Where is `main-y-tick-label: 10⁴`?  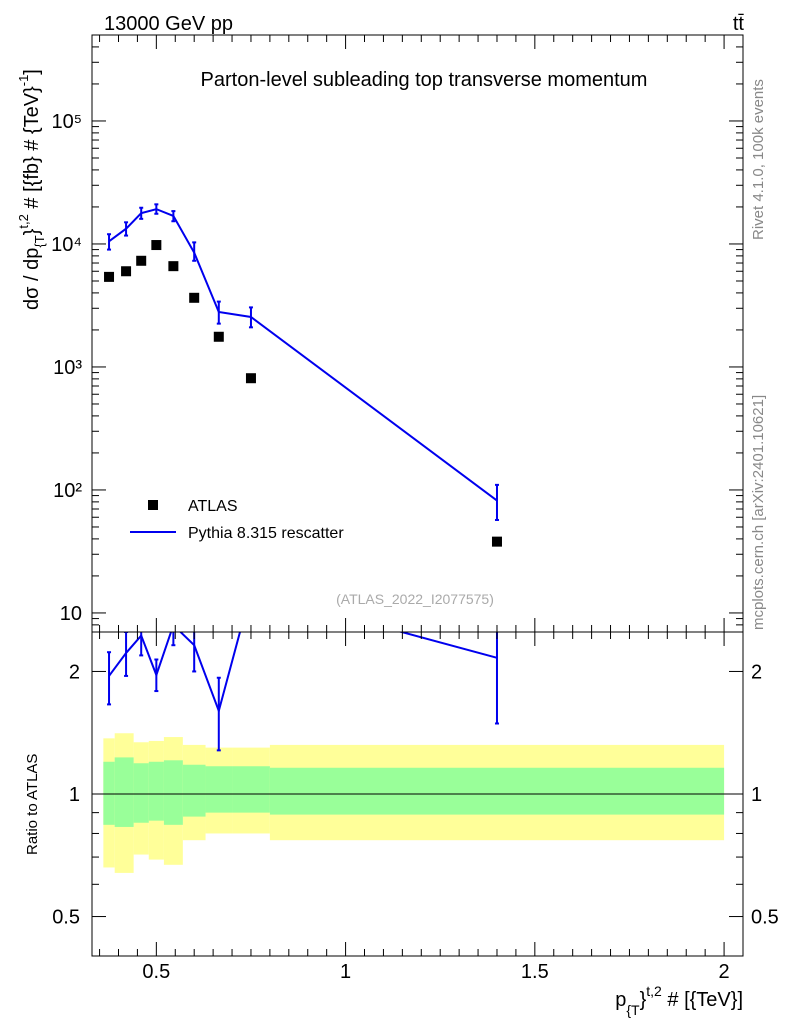
main-y-tick-label: 10⁴ is located at coordinates (66, 245).